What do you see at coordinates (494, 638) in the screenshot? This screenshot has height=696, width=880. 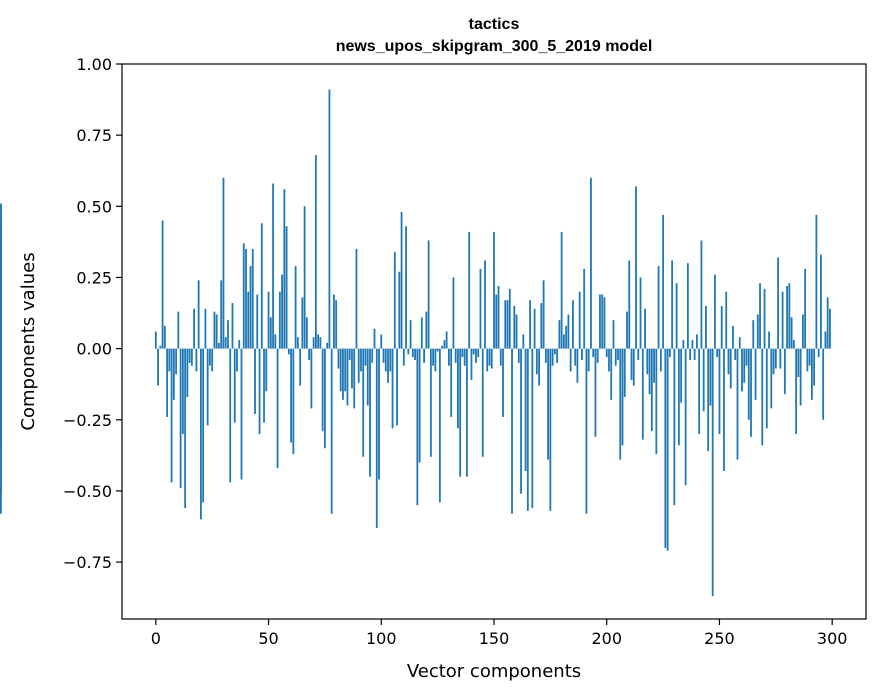 I see `x-tick-label: 150` at bounding box center [494, 638].